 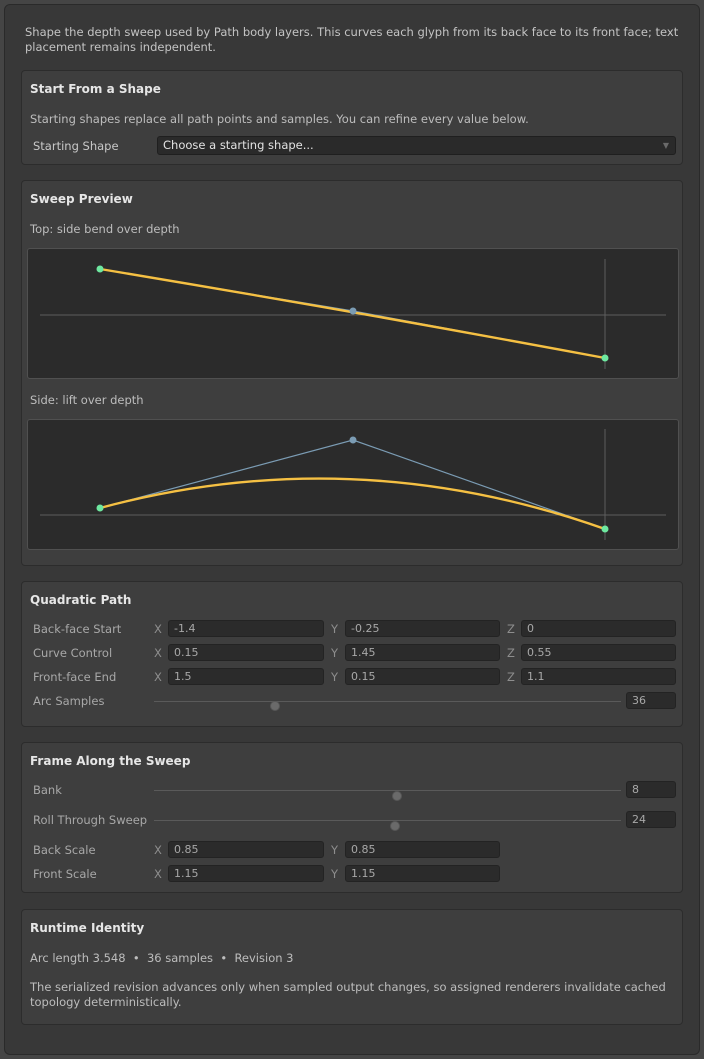 I want to click on roll-field: 24, so click(x=651, y=819).